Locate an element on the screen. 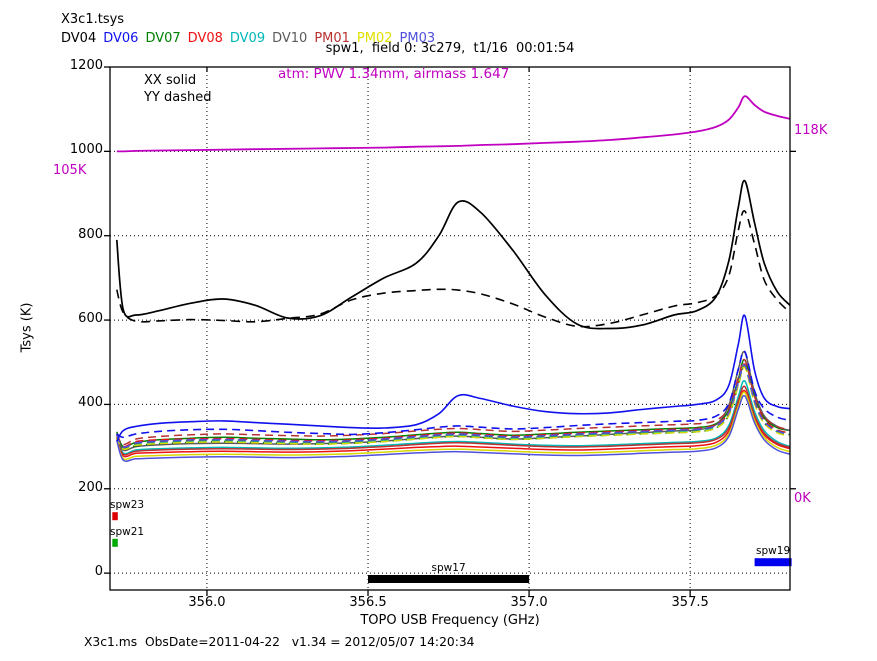 Image resolution: width=877 pixels, height=661 pixels. y-tick-label-0: 0 is located at coordinates (98, 572).